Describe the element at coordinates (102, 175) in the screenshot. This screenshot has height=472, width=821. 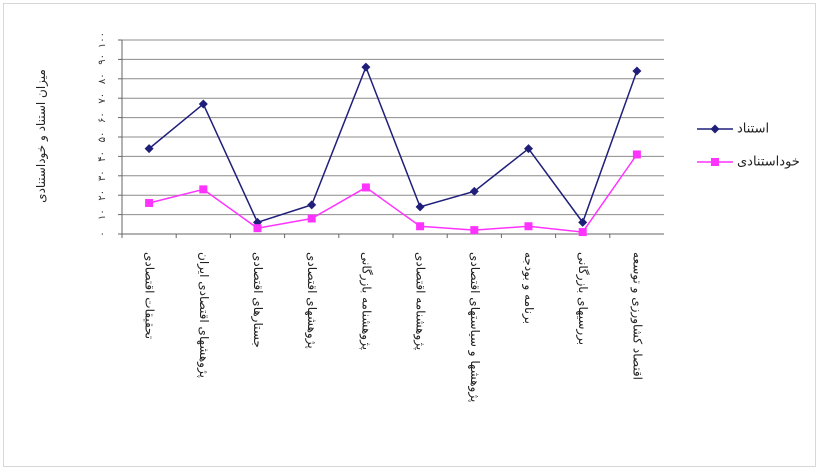
I see `y-tick-label: ۳۰` at that location.